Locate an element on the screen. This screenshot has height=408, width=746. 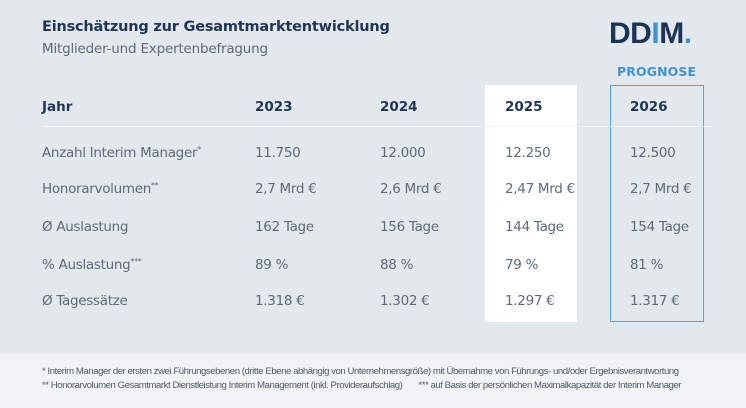
cell-2026: 2,7 Mrd € is located at coordinates (661, 189).